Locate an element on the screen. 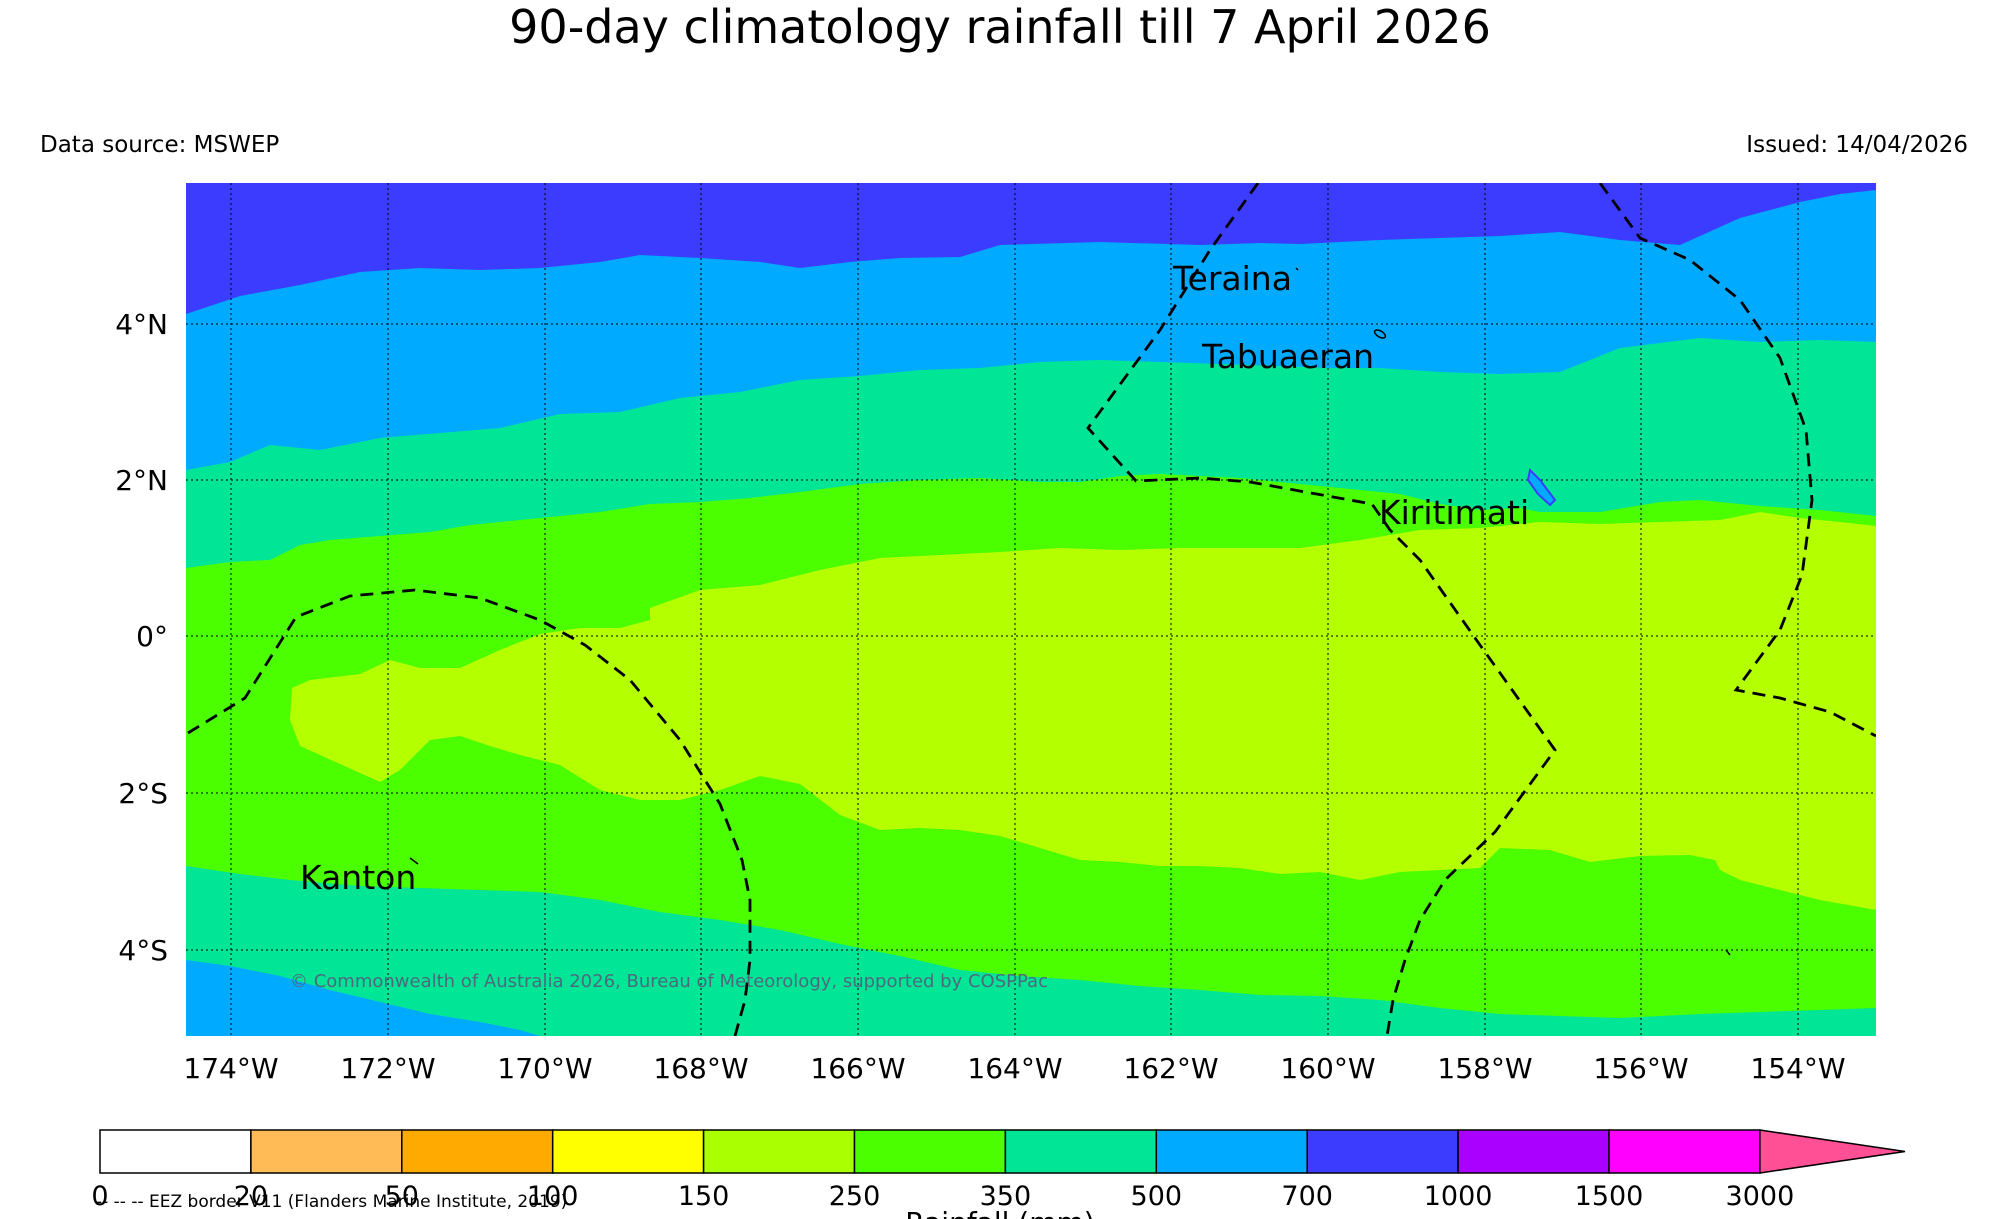 This screenshot has width=2000, height=1219. lon-label: 162°W is located at coordinates (1170, 1068).